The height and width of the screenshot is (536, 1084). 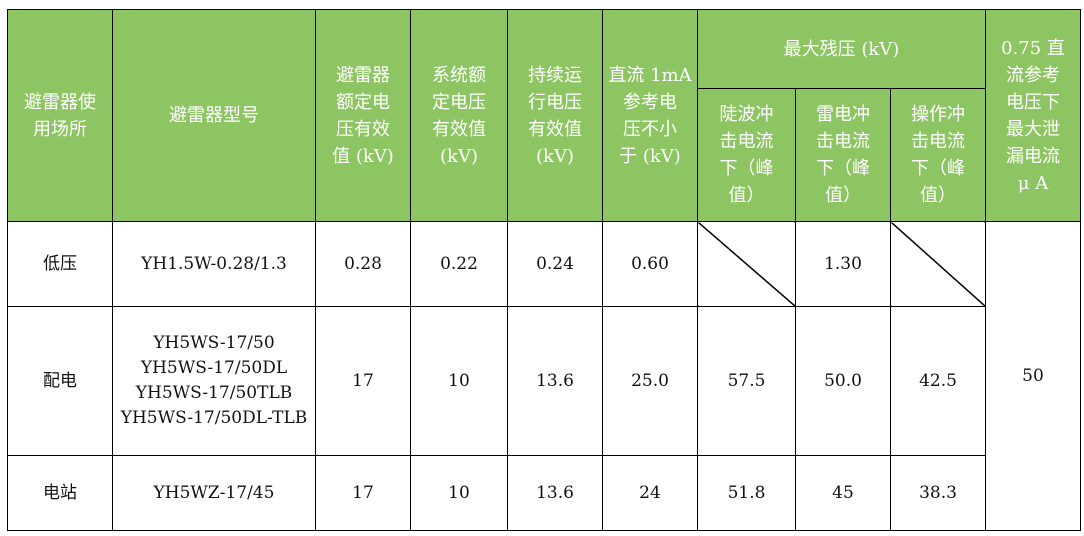 What do you see at coordinates (650, 493) in the screenshot?
I see `cell-dc-ref: 24` at bounding box center [650, 493].